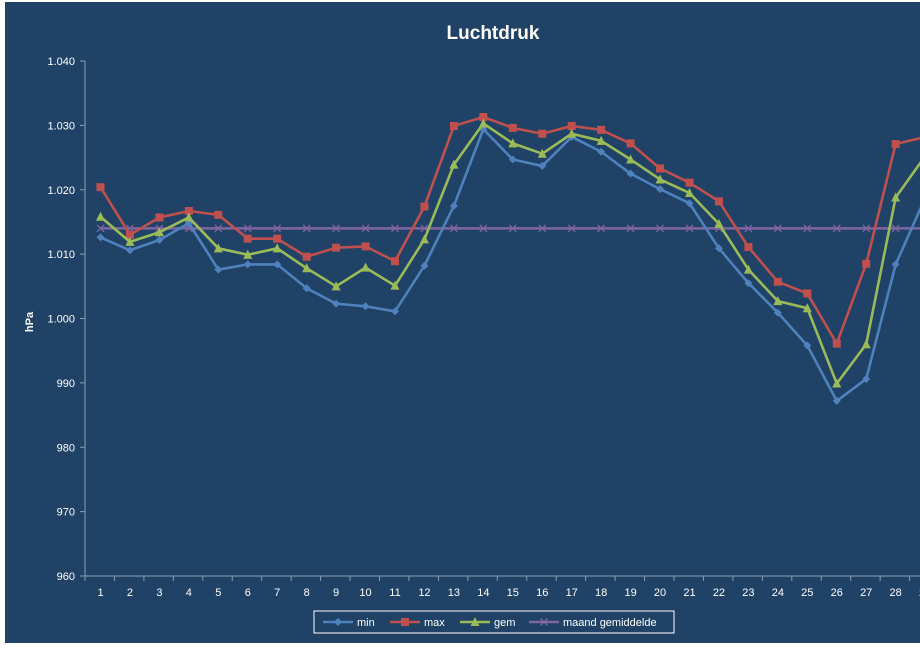 The height and width of the screenshot is (671, 920). I want to click on x-tick-label: 22, so click(719, 593).